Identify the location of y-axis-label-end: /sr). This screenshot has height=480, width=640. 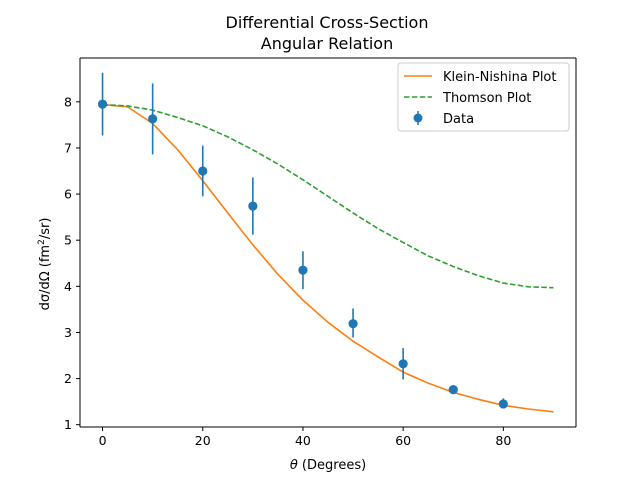
(45, 229).